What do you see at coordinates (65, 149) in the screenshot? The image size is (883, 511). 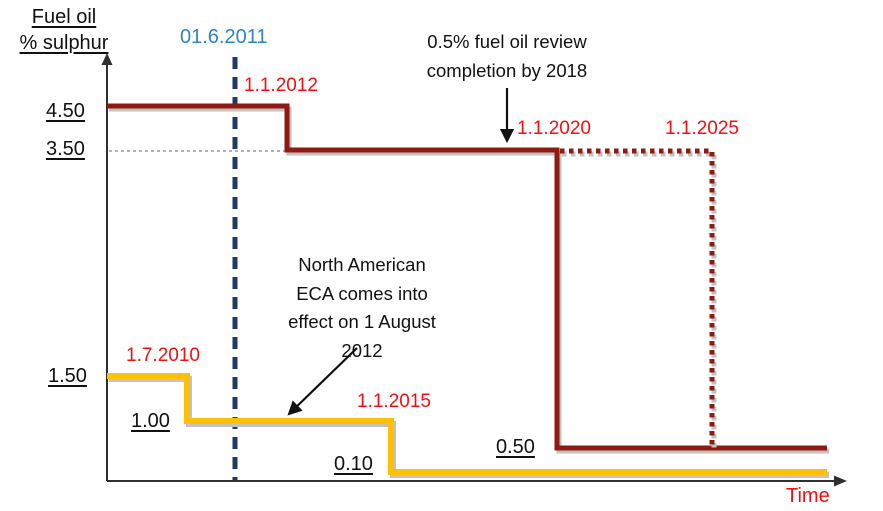 I see `y-tick-3-50: 3.50` at bounding box center [65, 149].